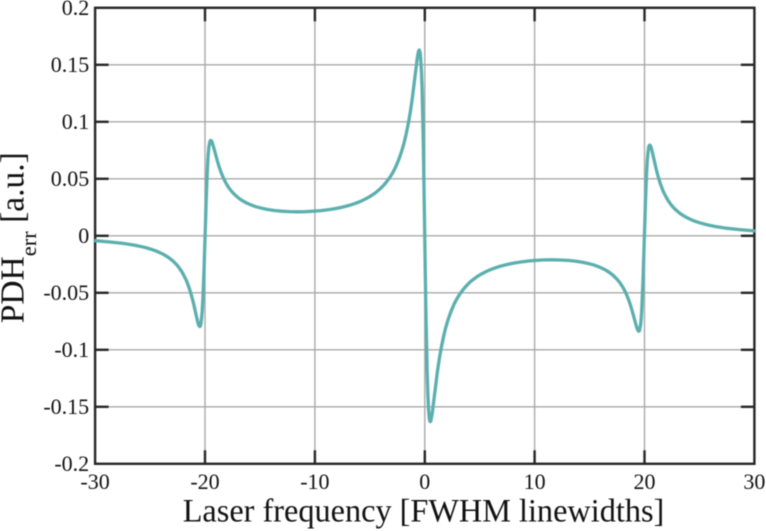 This screenshot has height=531, width=766. What do you see at coordinates (754, 481) in the screenshot?
I see `svg-text: 30` at bounding box center [754, 481].